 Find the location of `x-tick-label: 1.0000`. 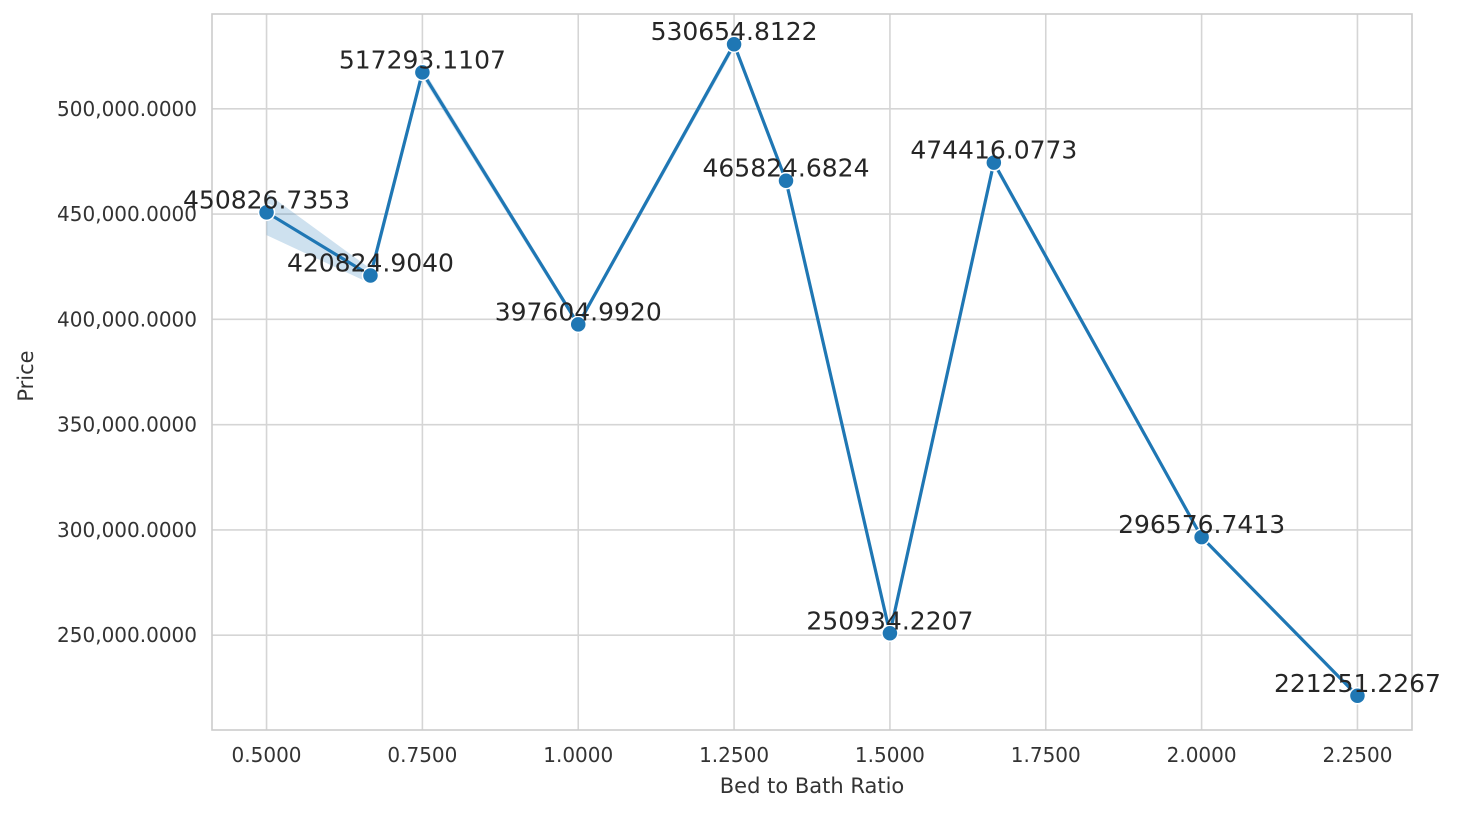

x-tick-label: 1.0000 is located at coordinates (578, 755).